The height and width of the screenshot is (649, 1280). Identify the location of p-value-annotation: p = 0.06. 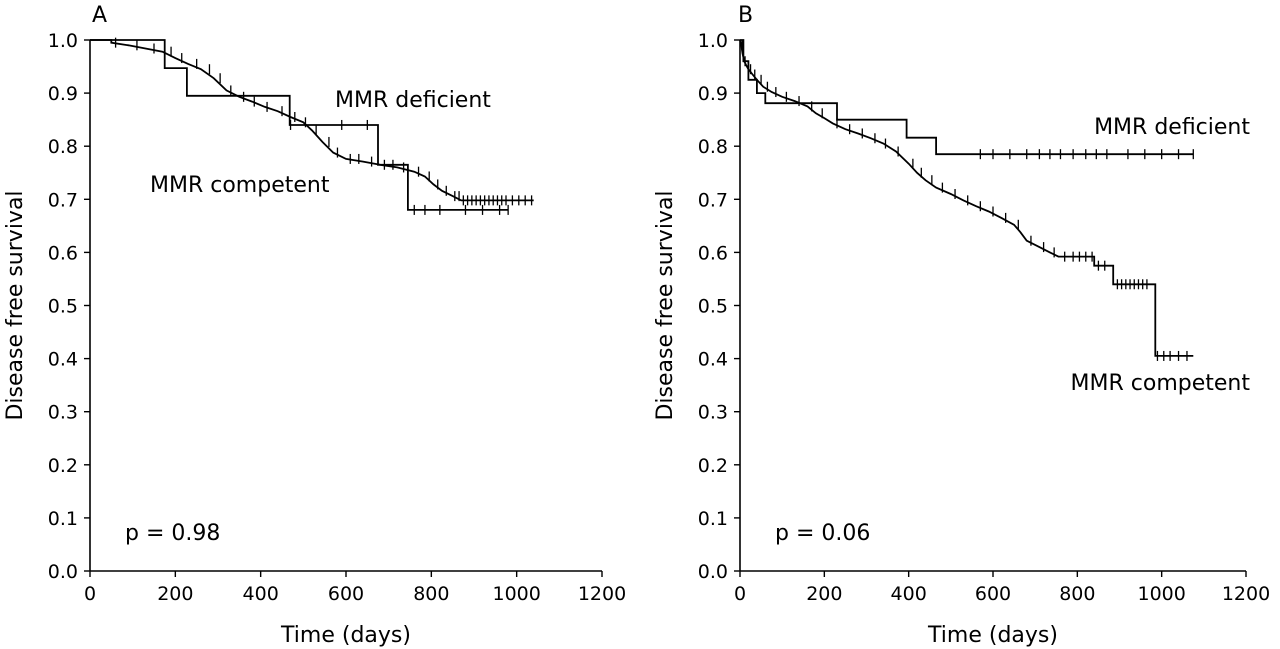
(822, 533).